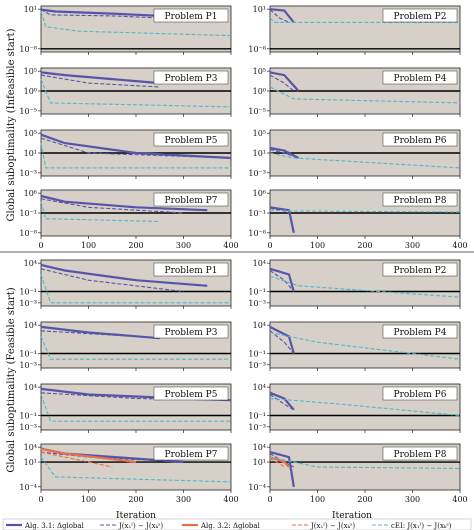  I want to click on panel-title: Problem P7, so click(191, 455).